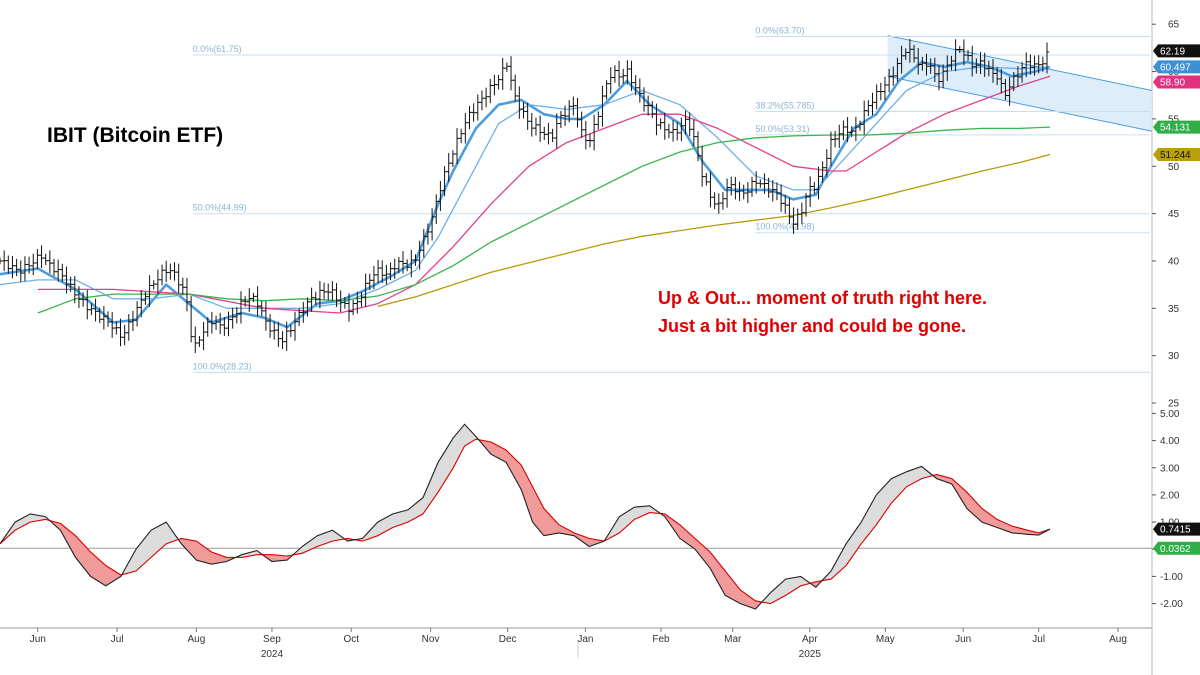 Image resolution: width=1200 pixels, height=675 pixels. I want to click on value-badge-label: 54.131, so click(1175, 128).